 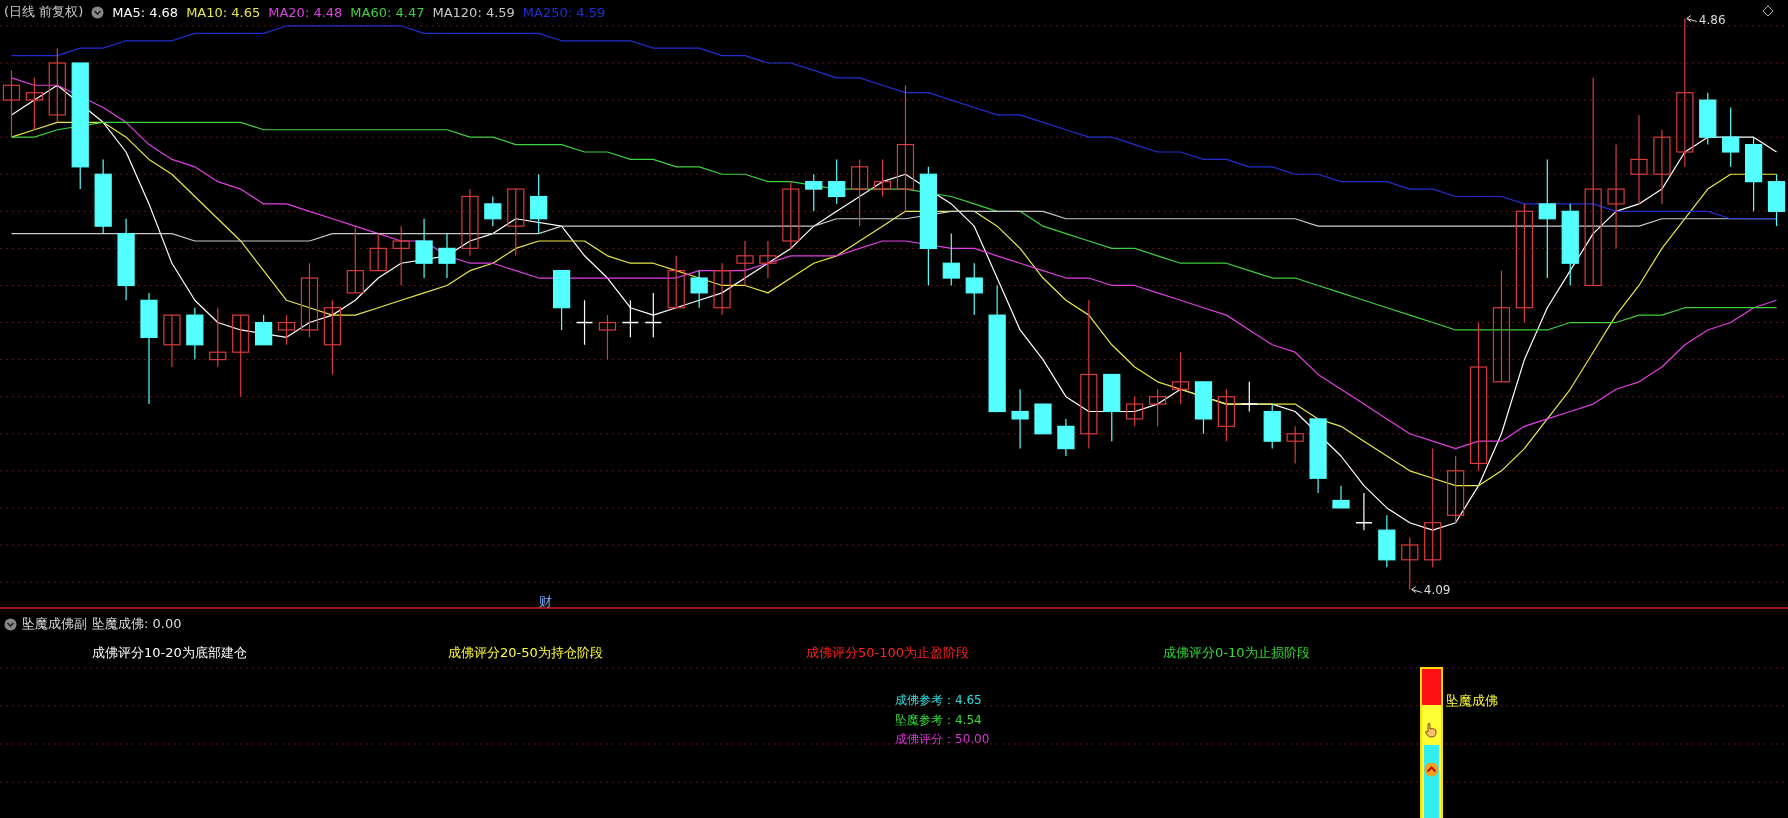 I want to click on text: MA20: 4.48, so click(x=305, y=12).